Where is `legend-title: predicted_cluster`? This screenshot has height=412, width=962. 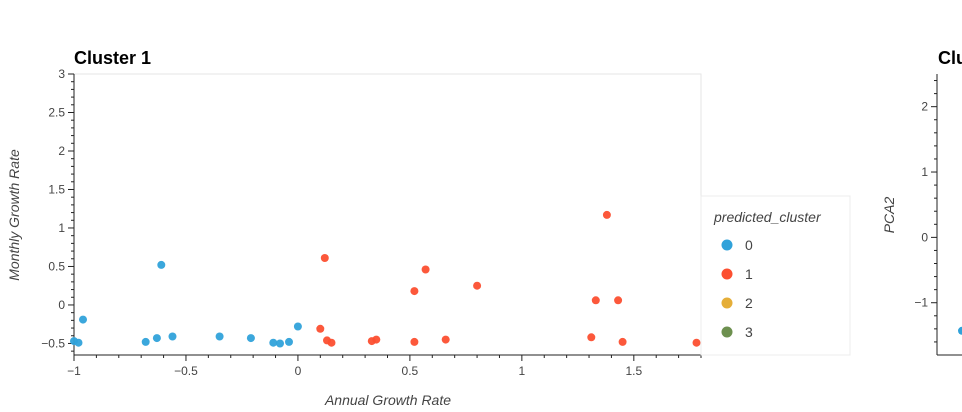 legend-title: predicted_cluster is located at coordinates (767, 217).